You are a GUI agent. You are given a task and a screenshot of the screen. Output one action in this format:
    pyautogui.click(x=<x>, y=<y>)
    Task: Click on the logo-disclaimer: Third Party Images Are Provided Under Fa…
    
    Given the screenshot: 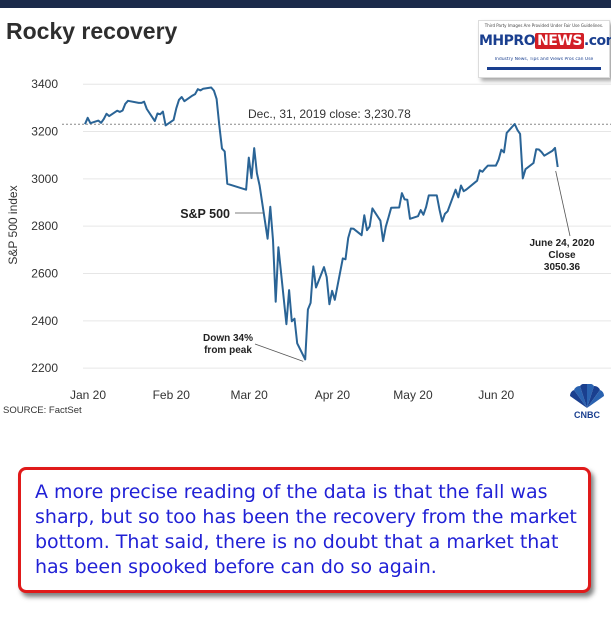 What is the action you would take?
    pyautogui.click(x=544, y=25)
    